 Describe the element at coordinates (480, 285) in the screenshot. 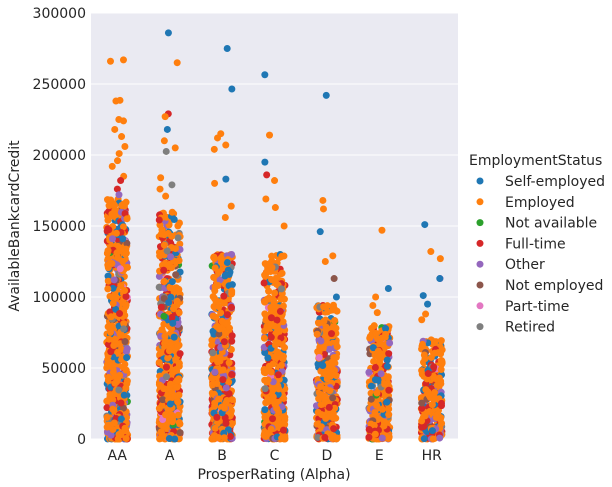

I see `legend-marker` at that location.